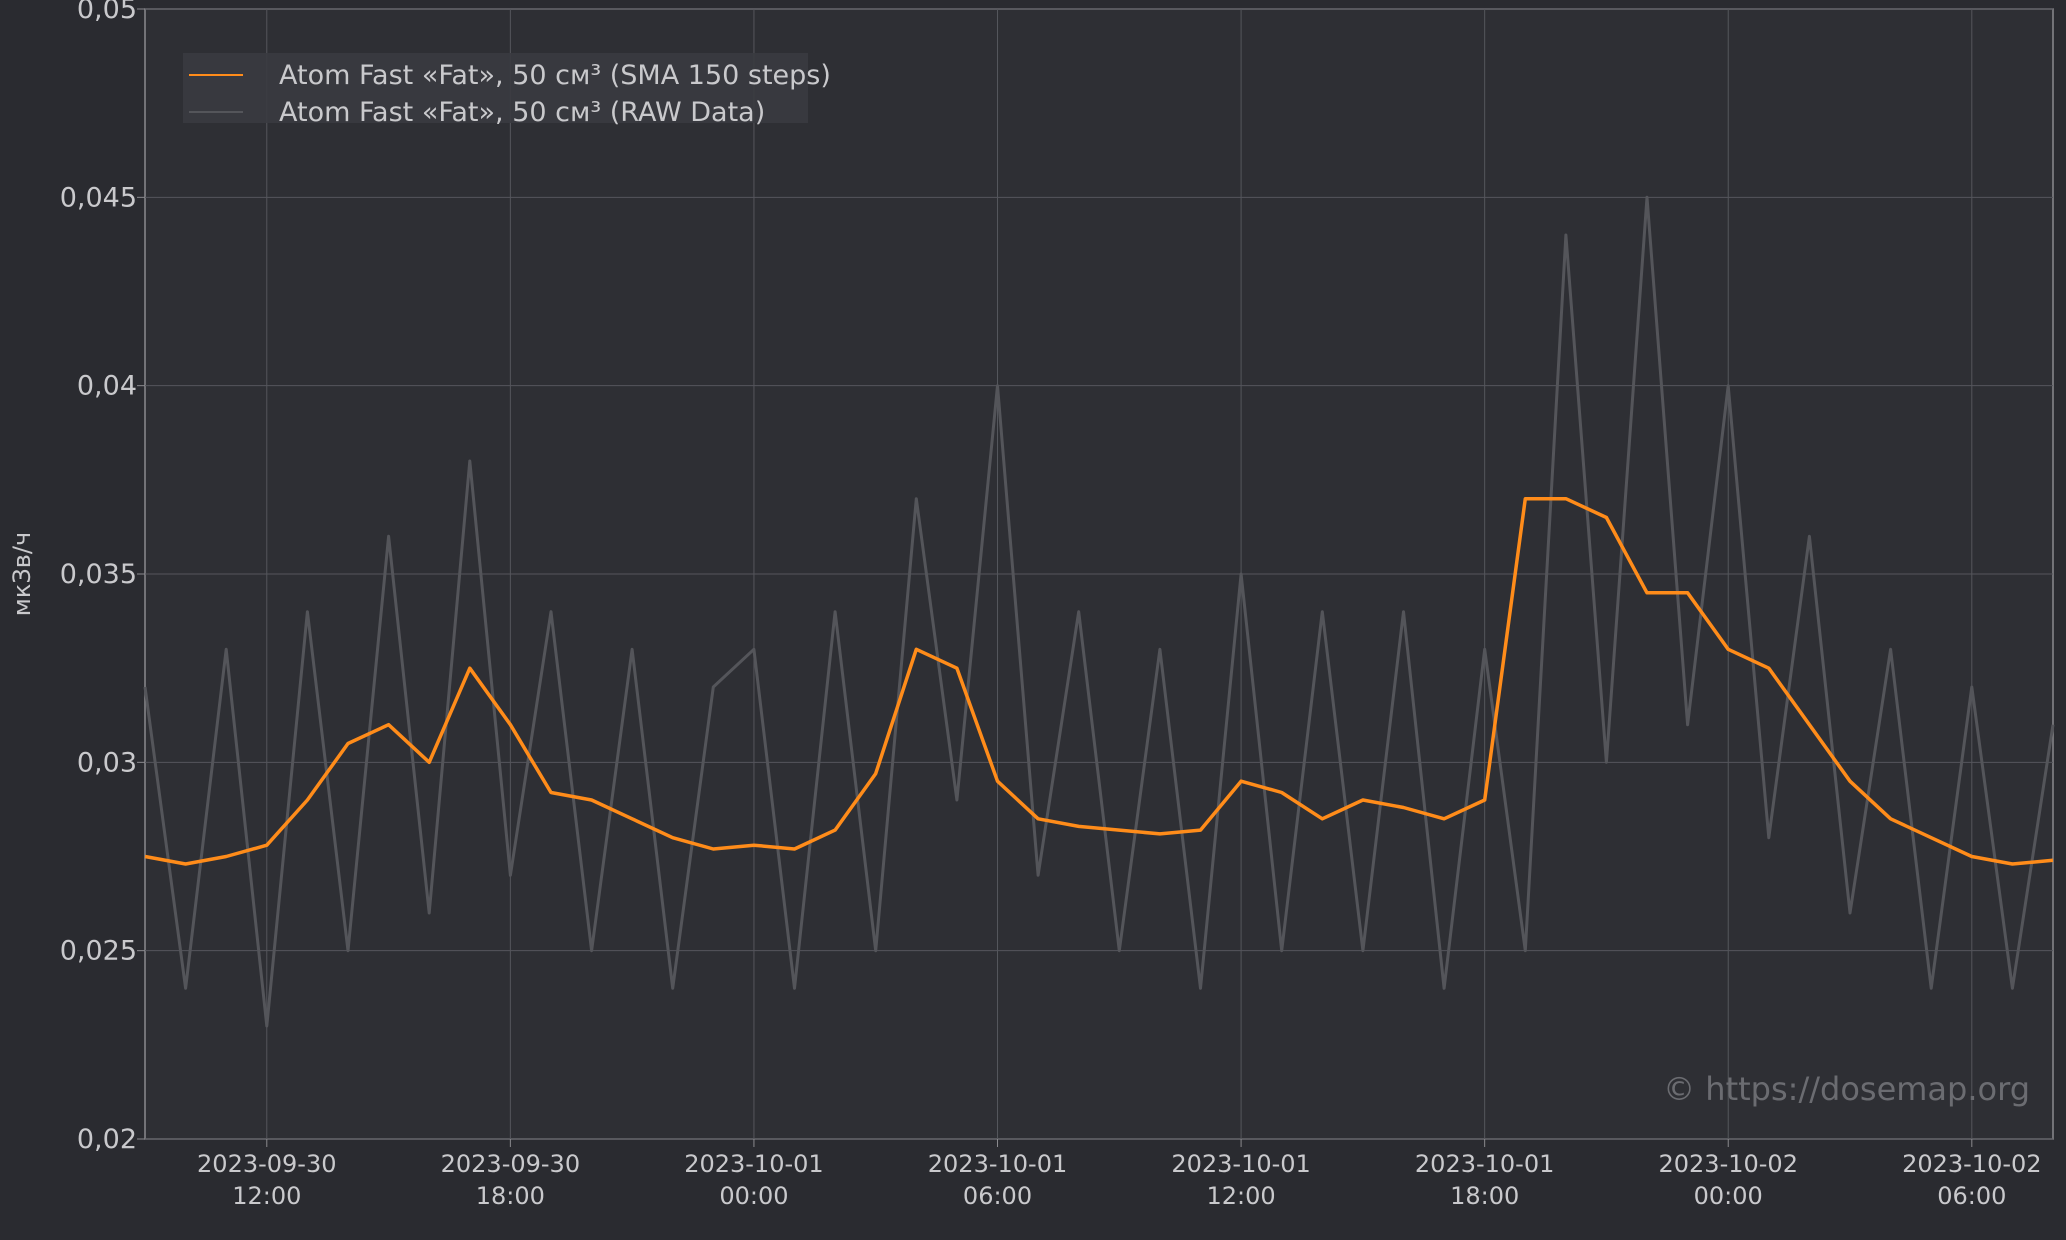 The height and width of the screenshot is (1240, 2066). I want to click on x-tick-label: 2023-09-30 18:00, so click(510, 1180).